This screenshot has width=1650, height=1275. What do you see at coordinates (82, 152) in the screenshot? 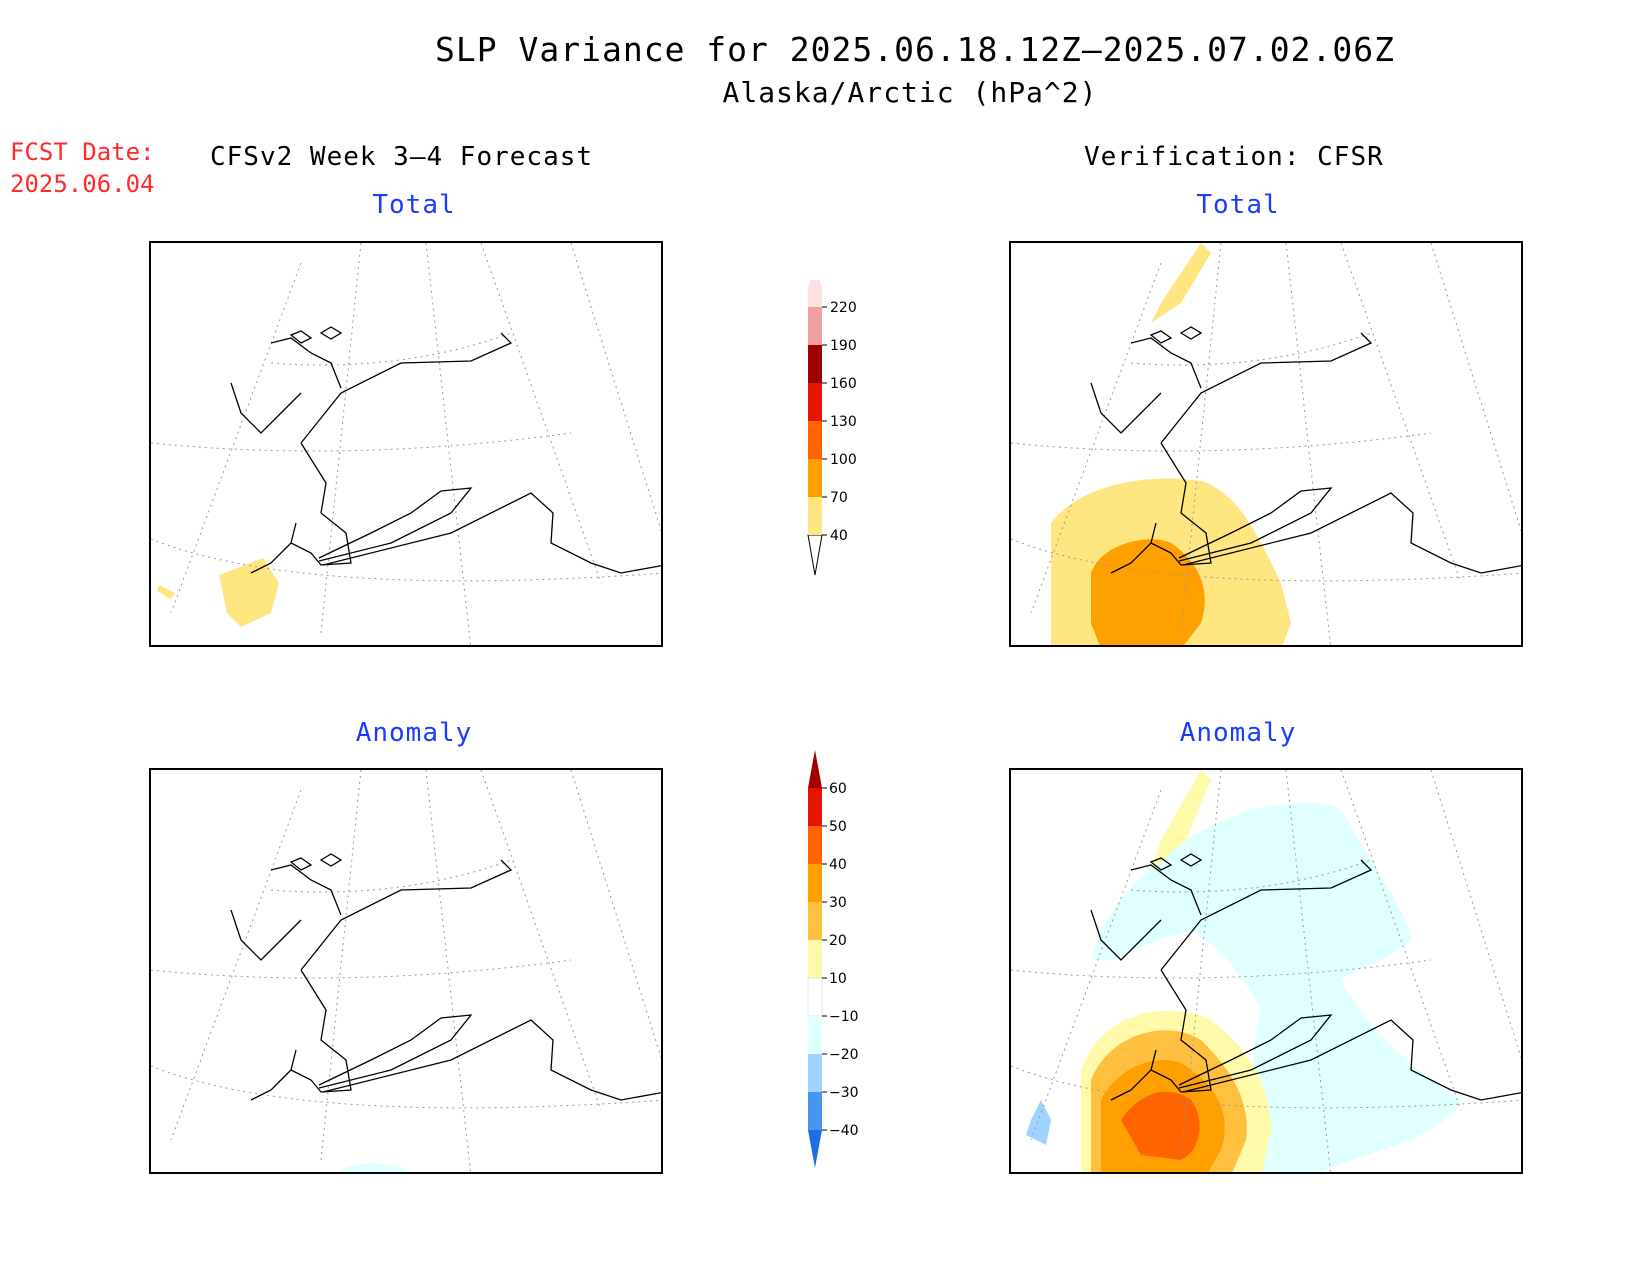
I see `forecast-date-label: FCST Date:` at bounding box center [82, 152].